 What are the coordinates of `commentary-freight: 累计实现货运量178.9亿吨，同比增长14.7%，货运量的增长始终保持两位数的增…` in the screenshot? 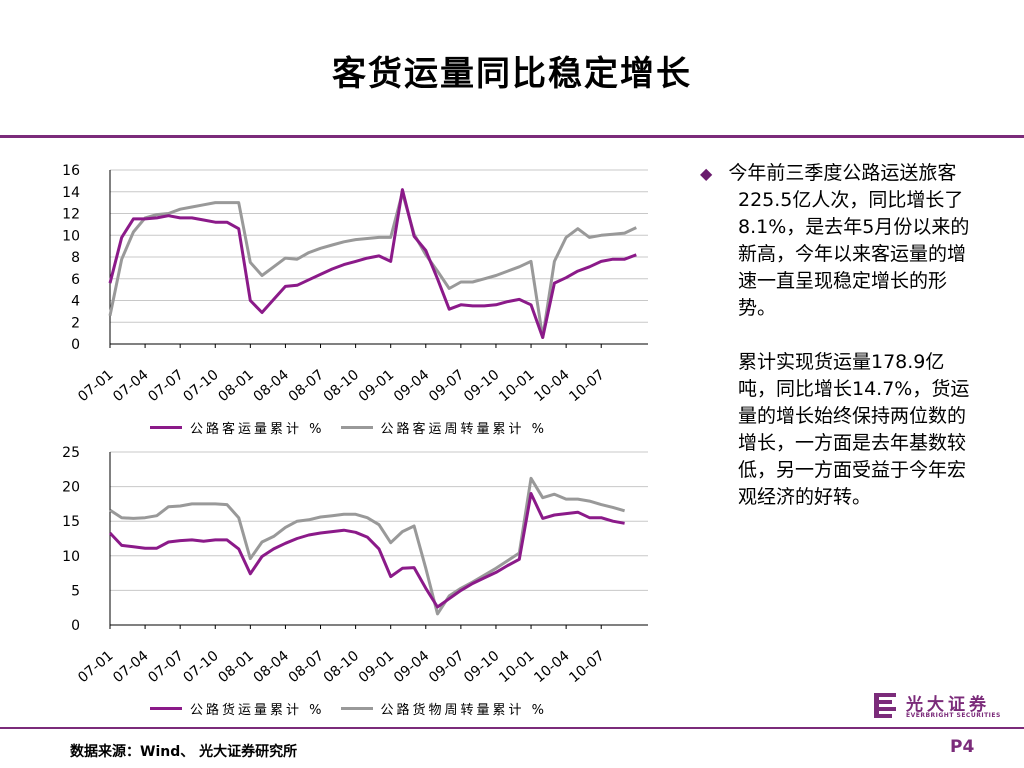 It's located at (854, 429).